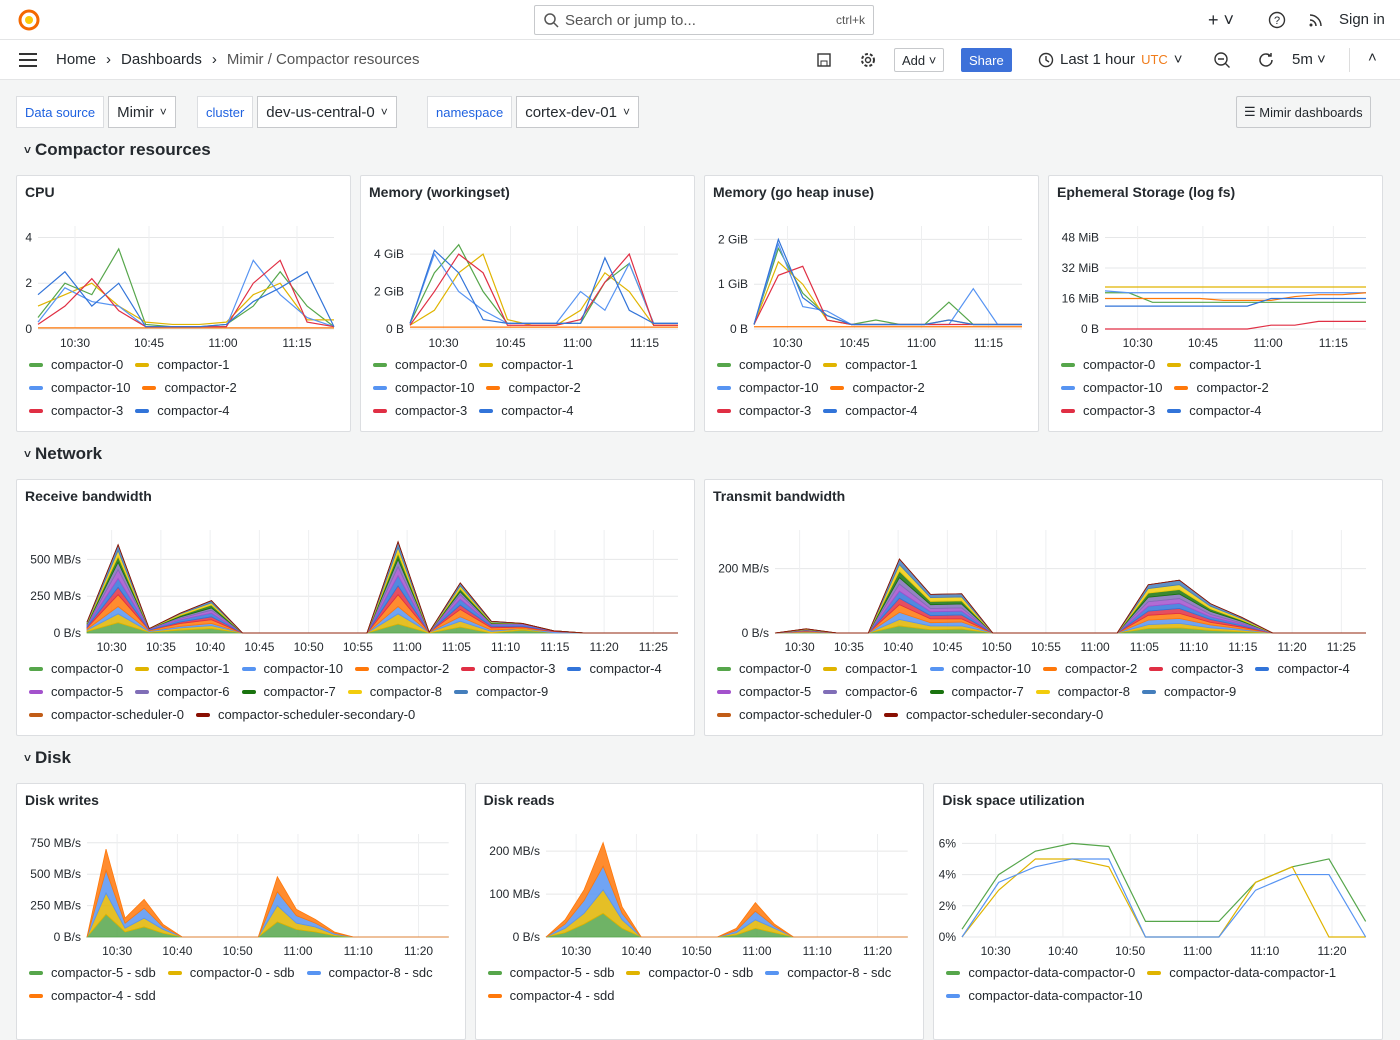  Describe the element at coordinates (1316, 20) in the screenshot. I see `news-icon` at that location.